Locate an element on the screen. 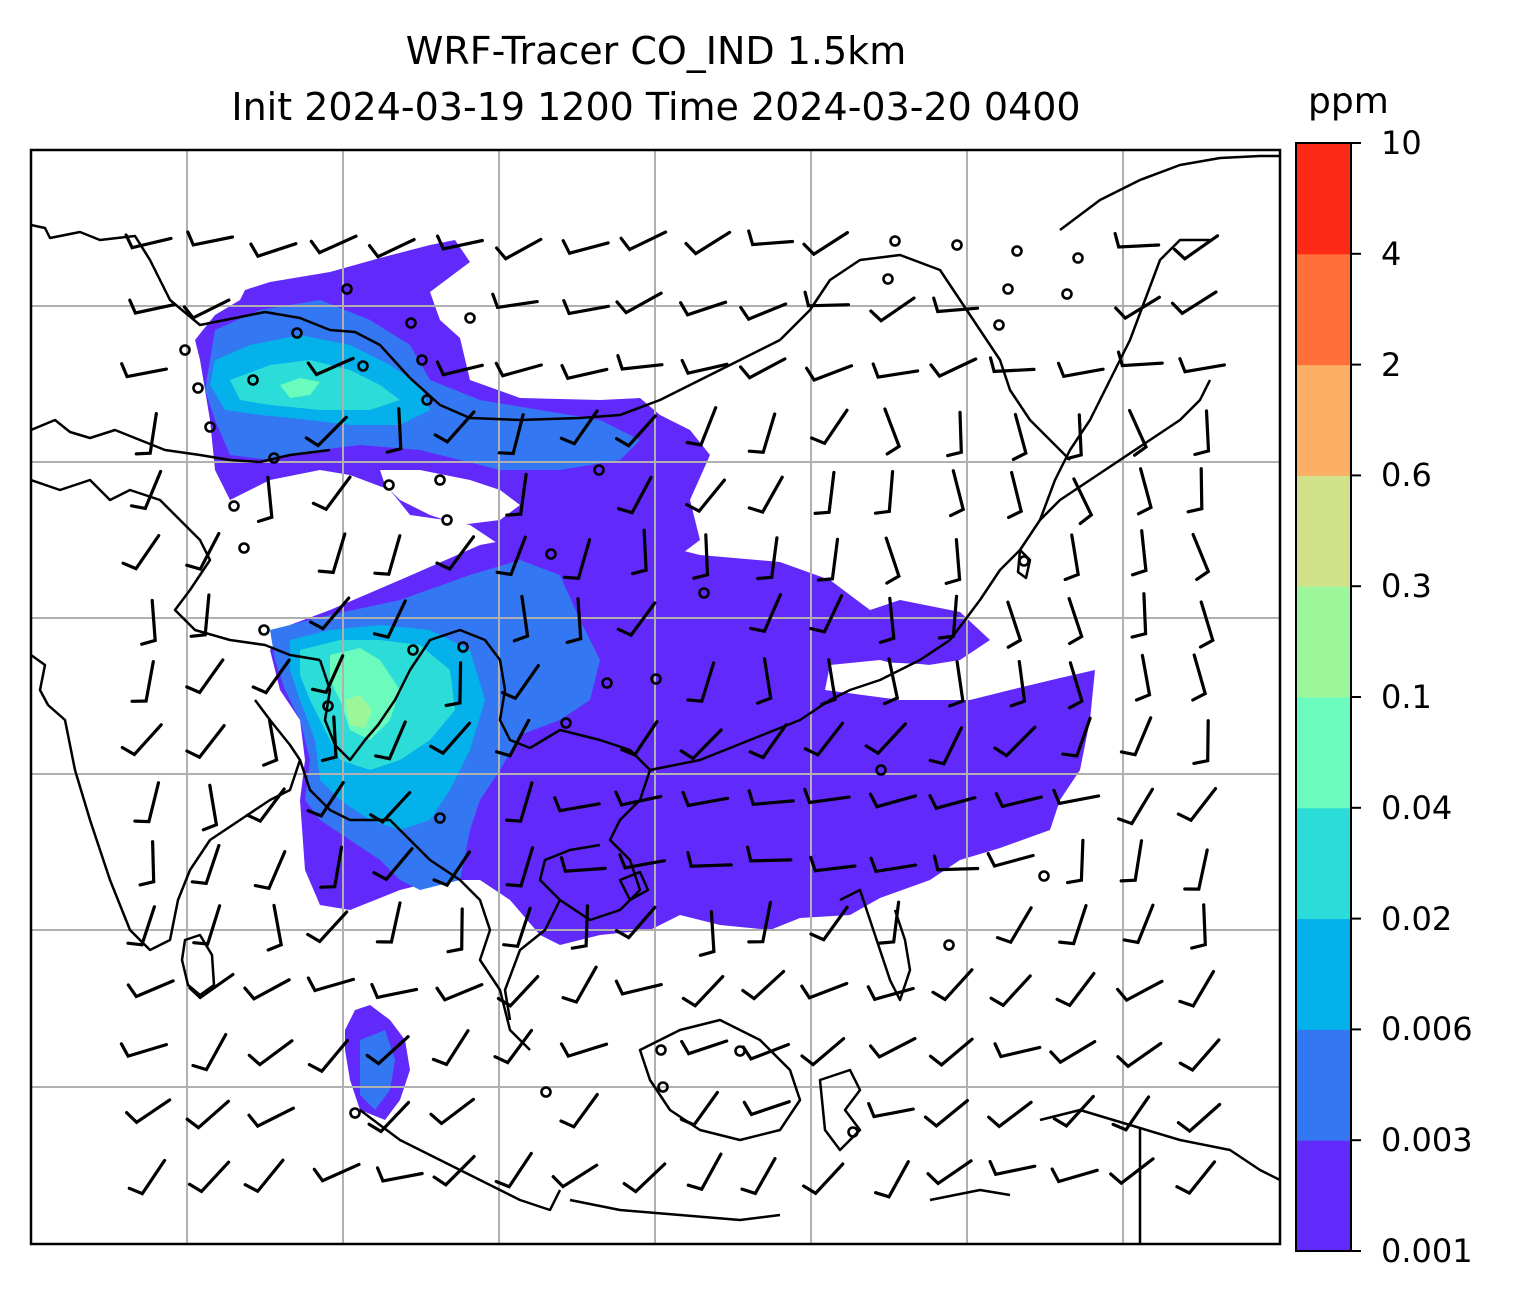 The height and width of the screenshot is (1306, 1528). colorbar-tick-label: 0.6 is located at coordinates (1406, 475).